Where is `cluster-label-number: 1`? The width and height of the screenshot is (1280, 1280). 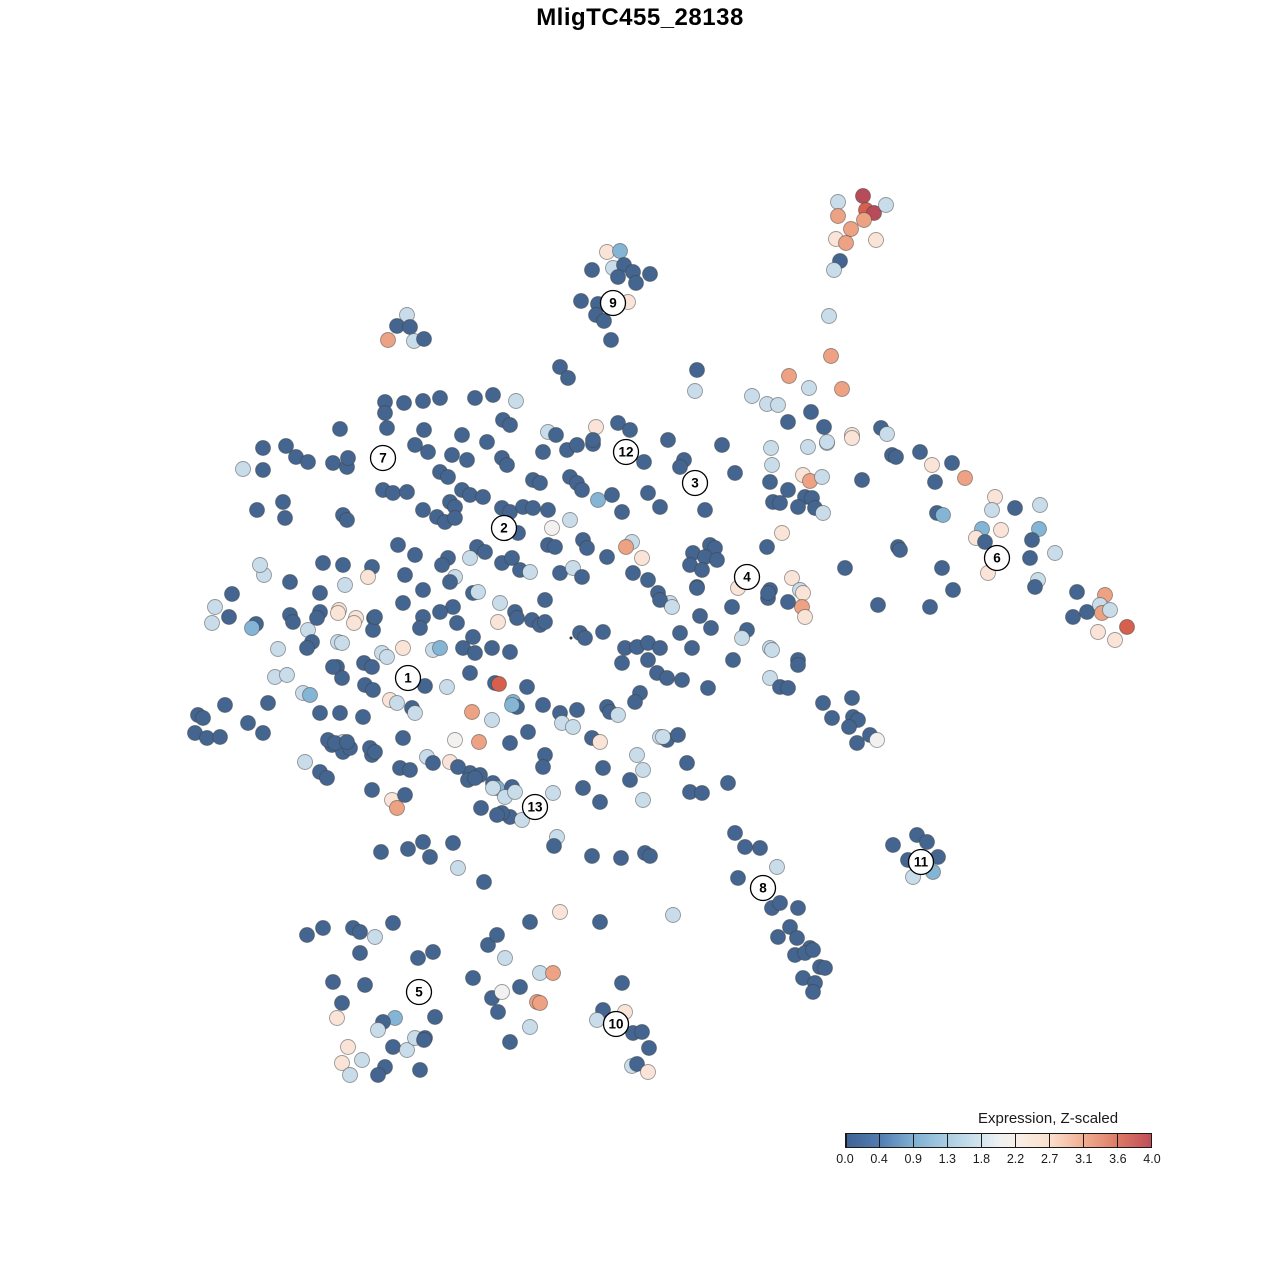
cluster-label-number: 1 is located at coordinates (408, 678).